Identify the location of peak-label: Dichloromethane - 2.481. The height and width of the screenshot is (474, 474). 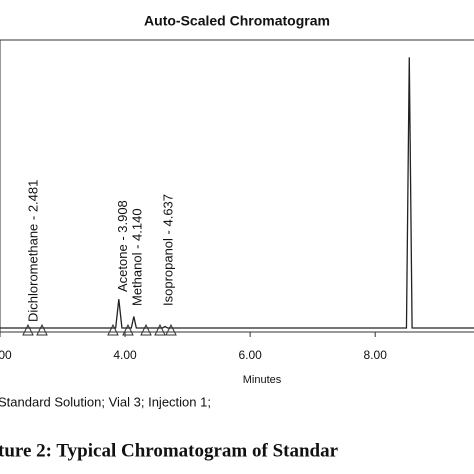
(33, 251).